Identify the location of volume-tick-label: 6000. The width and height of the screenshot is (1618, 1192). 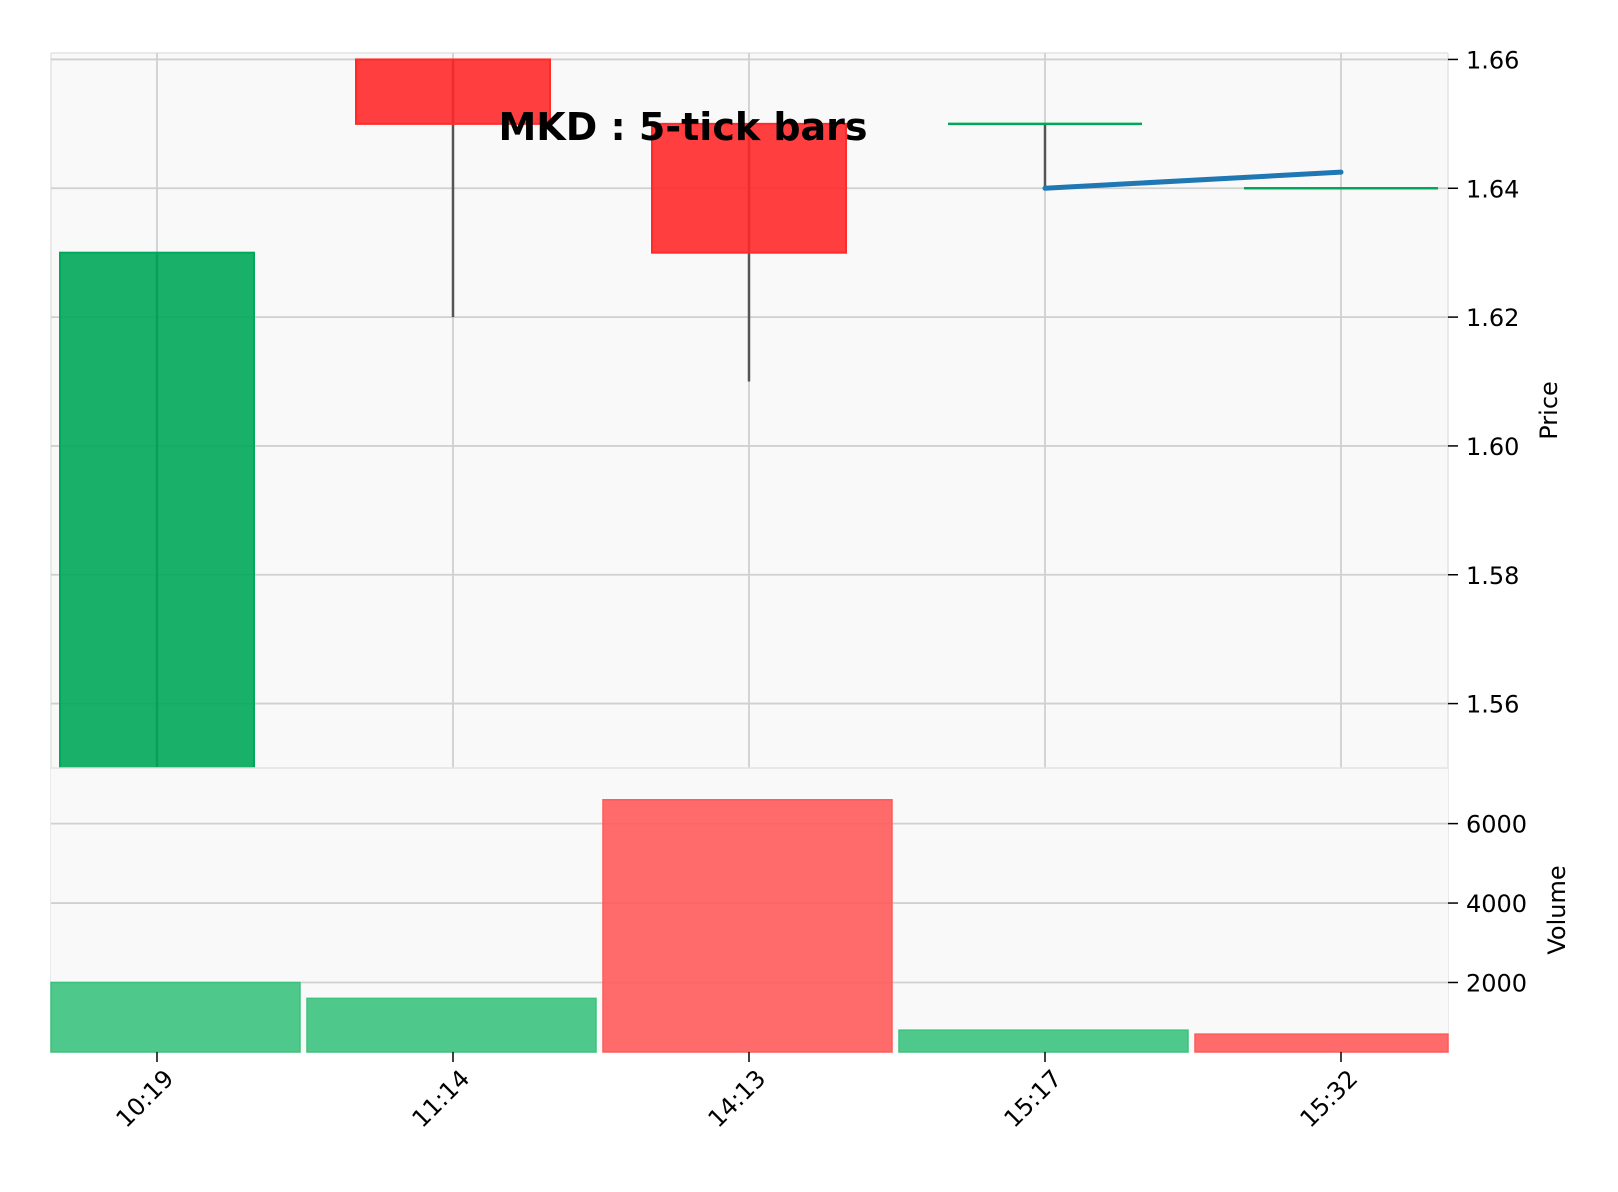
(1496, 825).